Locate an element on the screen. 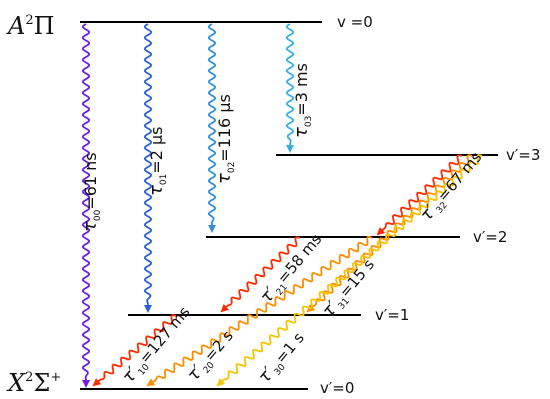  label-t02: τ02=116 μs is located at coordinates (225, 139).